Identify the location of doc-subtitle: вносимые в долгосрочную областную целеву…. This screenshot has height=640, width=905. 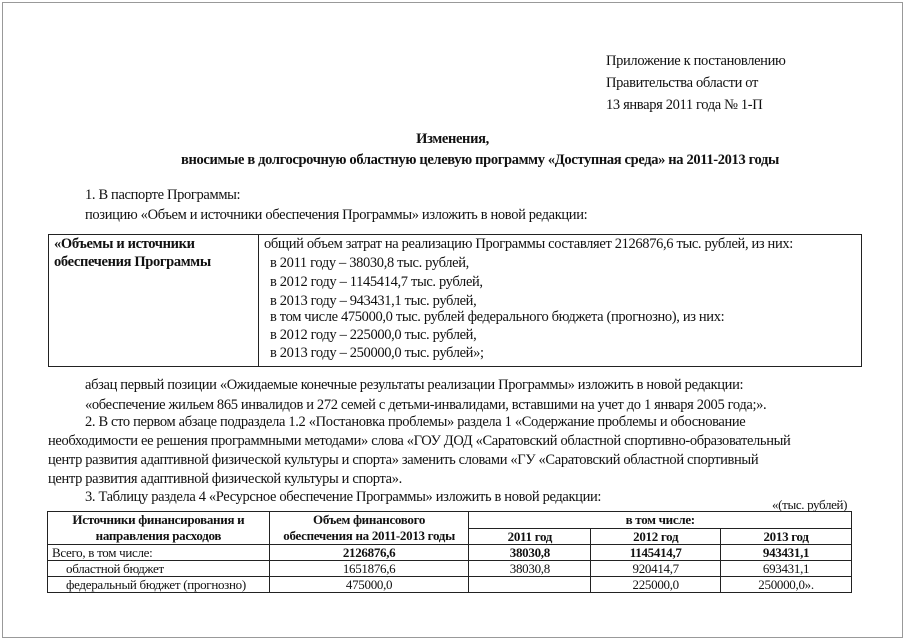
(480, 160).